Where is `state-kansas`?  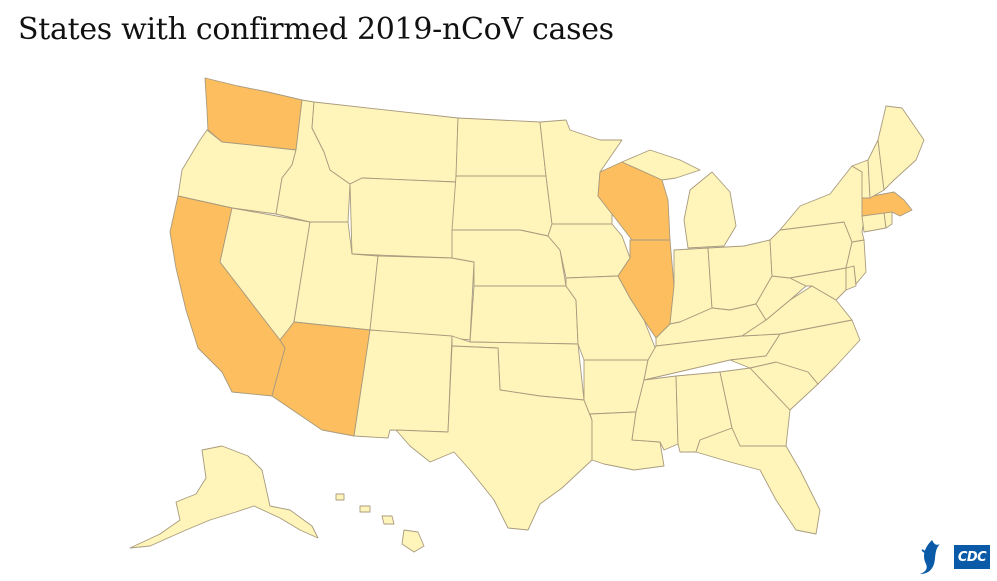
state-kansas is located at coordinates (524, 315).